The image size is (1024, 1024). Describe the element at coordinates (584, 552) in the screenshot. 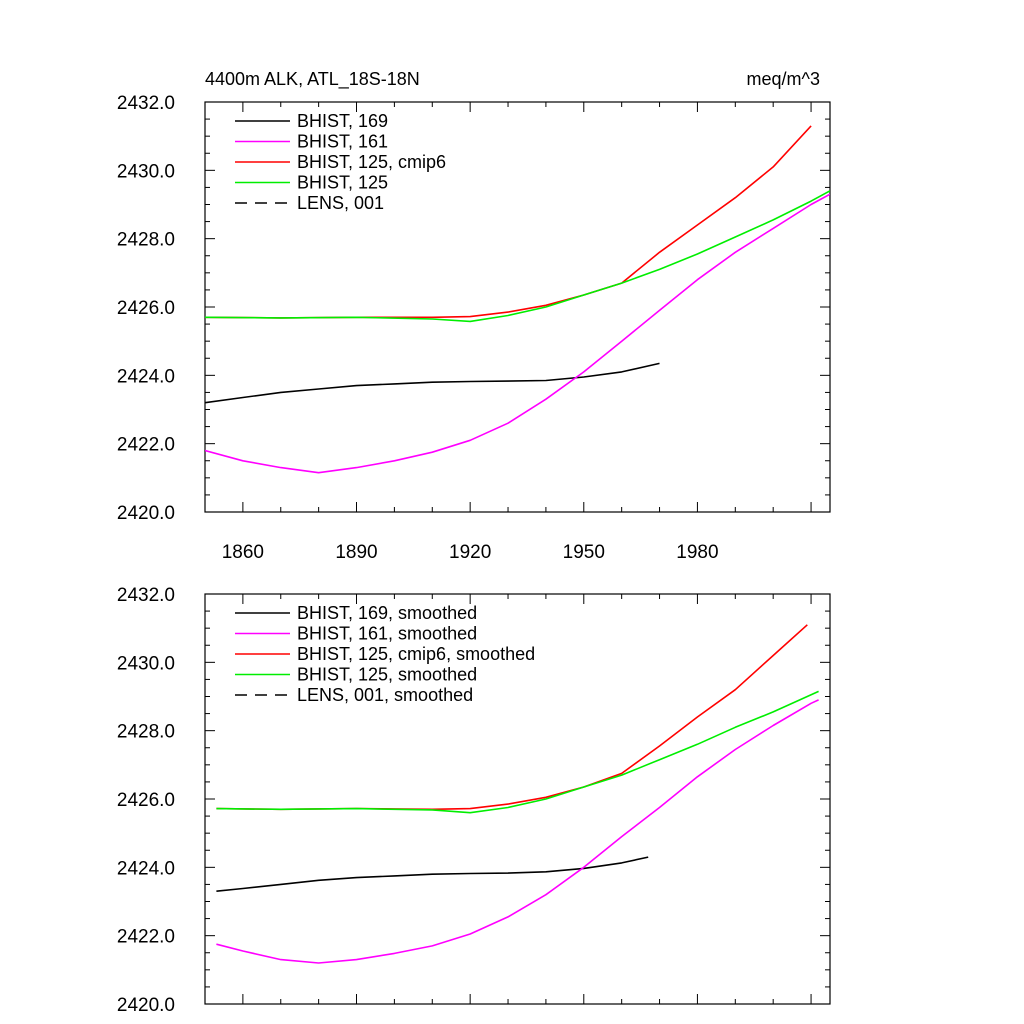

I see `x-tick-label: 1950` at that location.